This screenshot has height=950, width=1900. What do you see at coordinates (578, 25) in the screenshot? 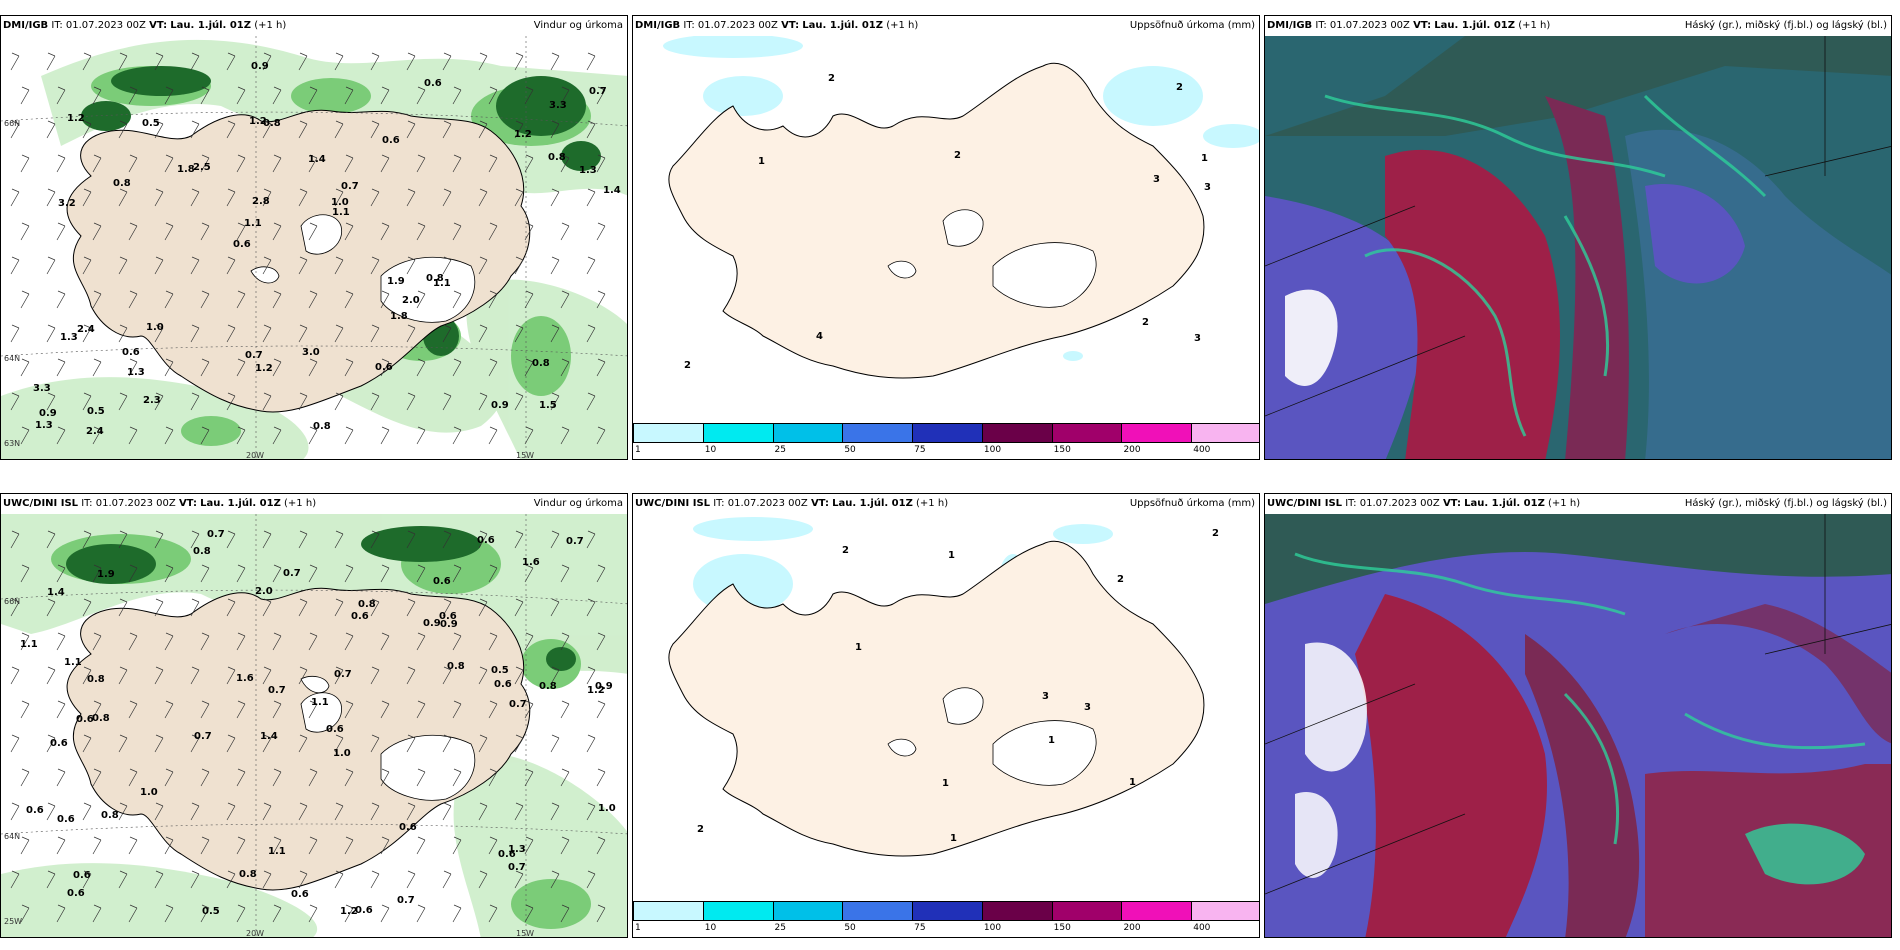
I see `panel-title: Vindur og úrkoma` at bounding box center [578, 25].